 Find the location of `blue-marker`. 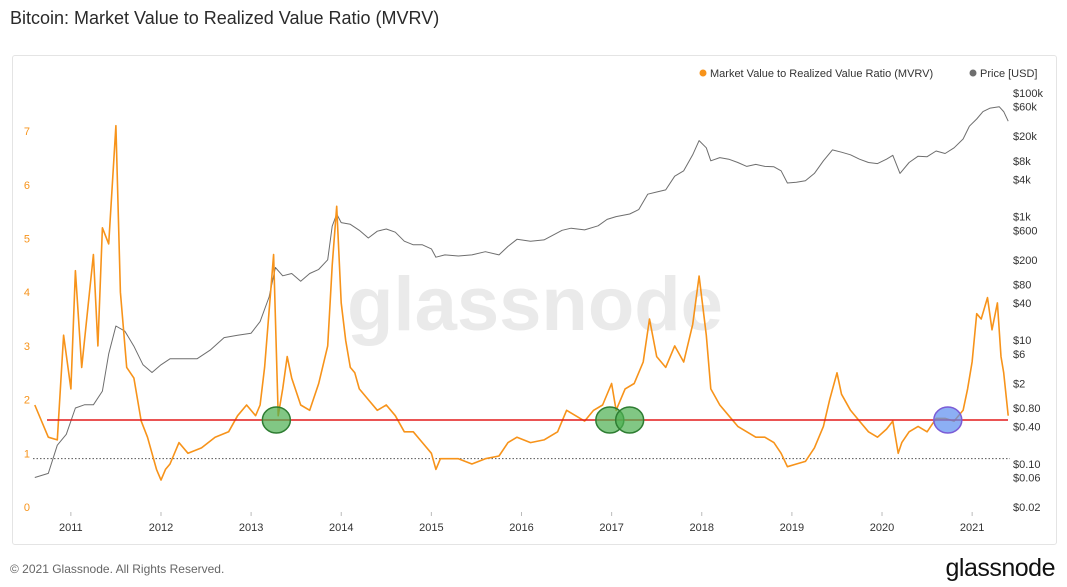

blue-marker is located at coordinates (948, 420).